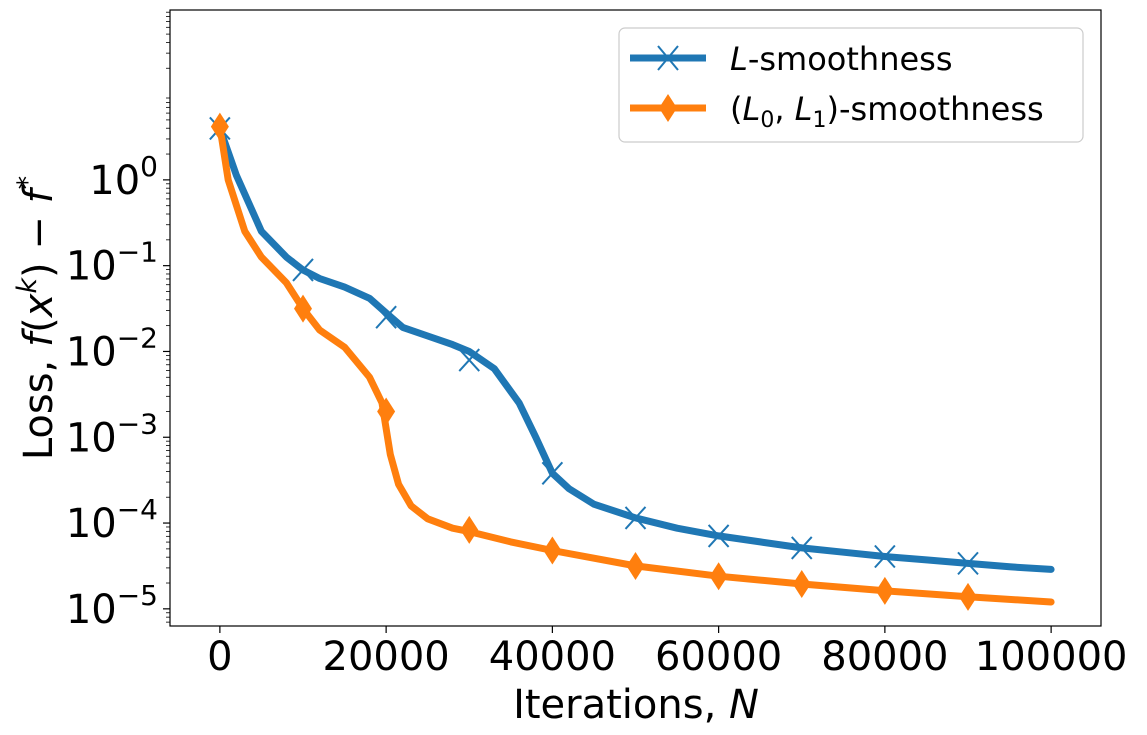 The height and width of the screenshot is (735, 1147). Describe the element at coordinates (219, 657) in the screenshot. I see `x-tick-label: 0` at that location.